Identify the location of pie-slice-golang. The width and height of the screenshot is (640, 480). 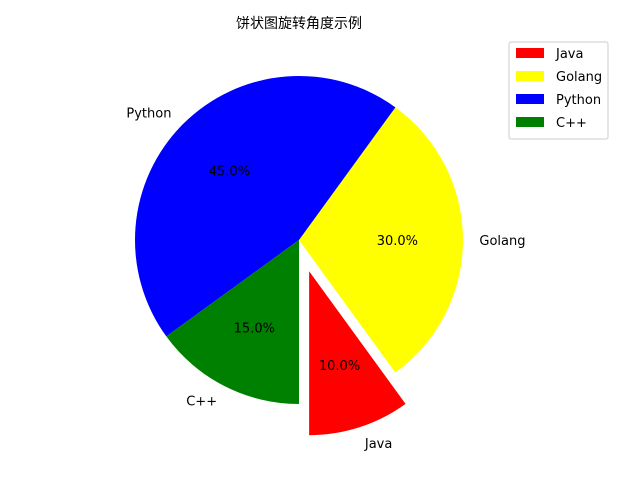
(381, 240).